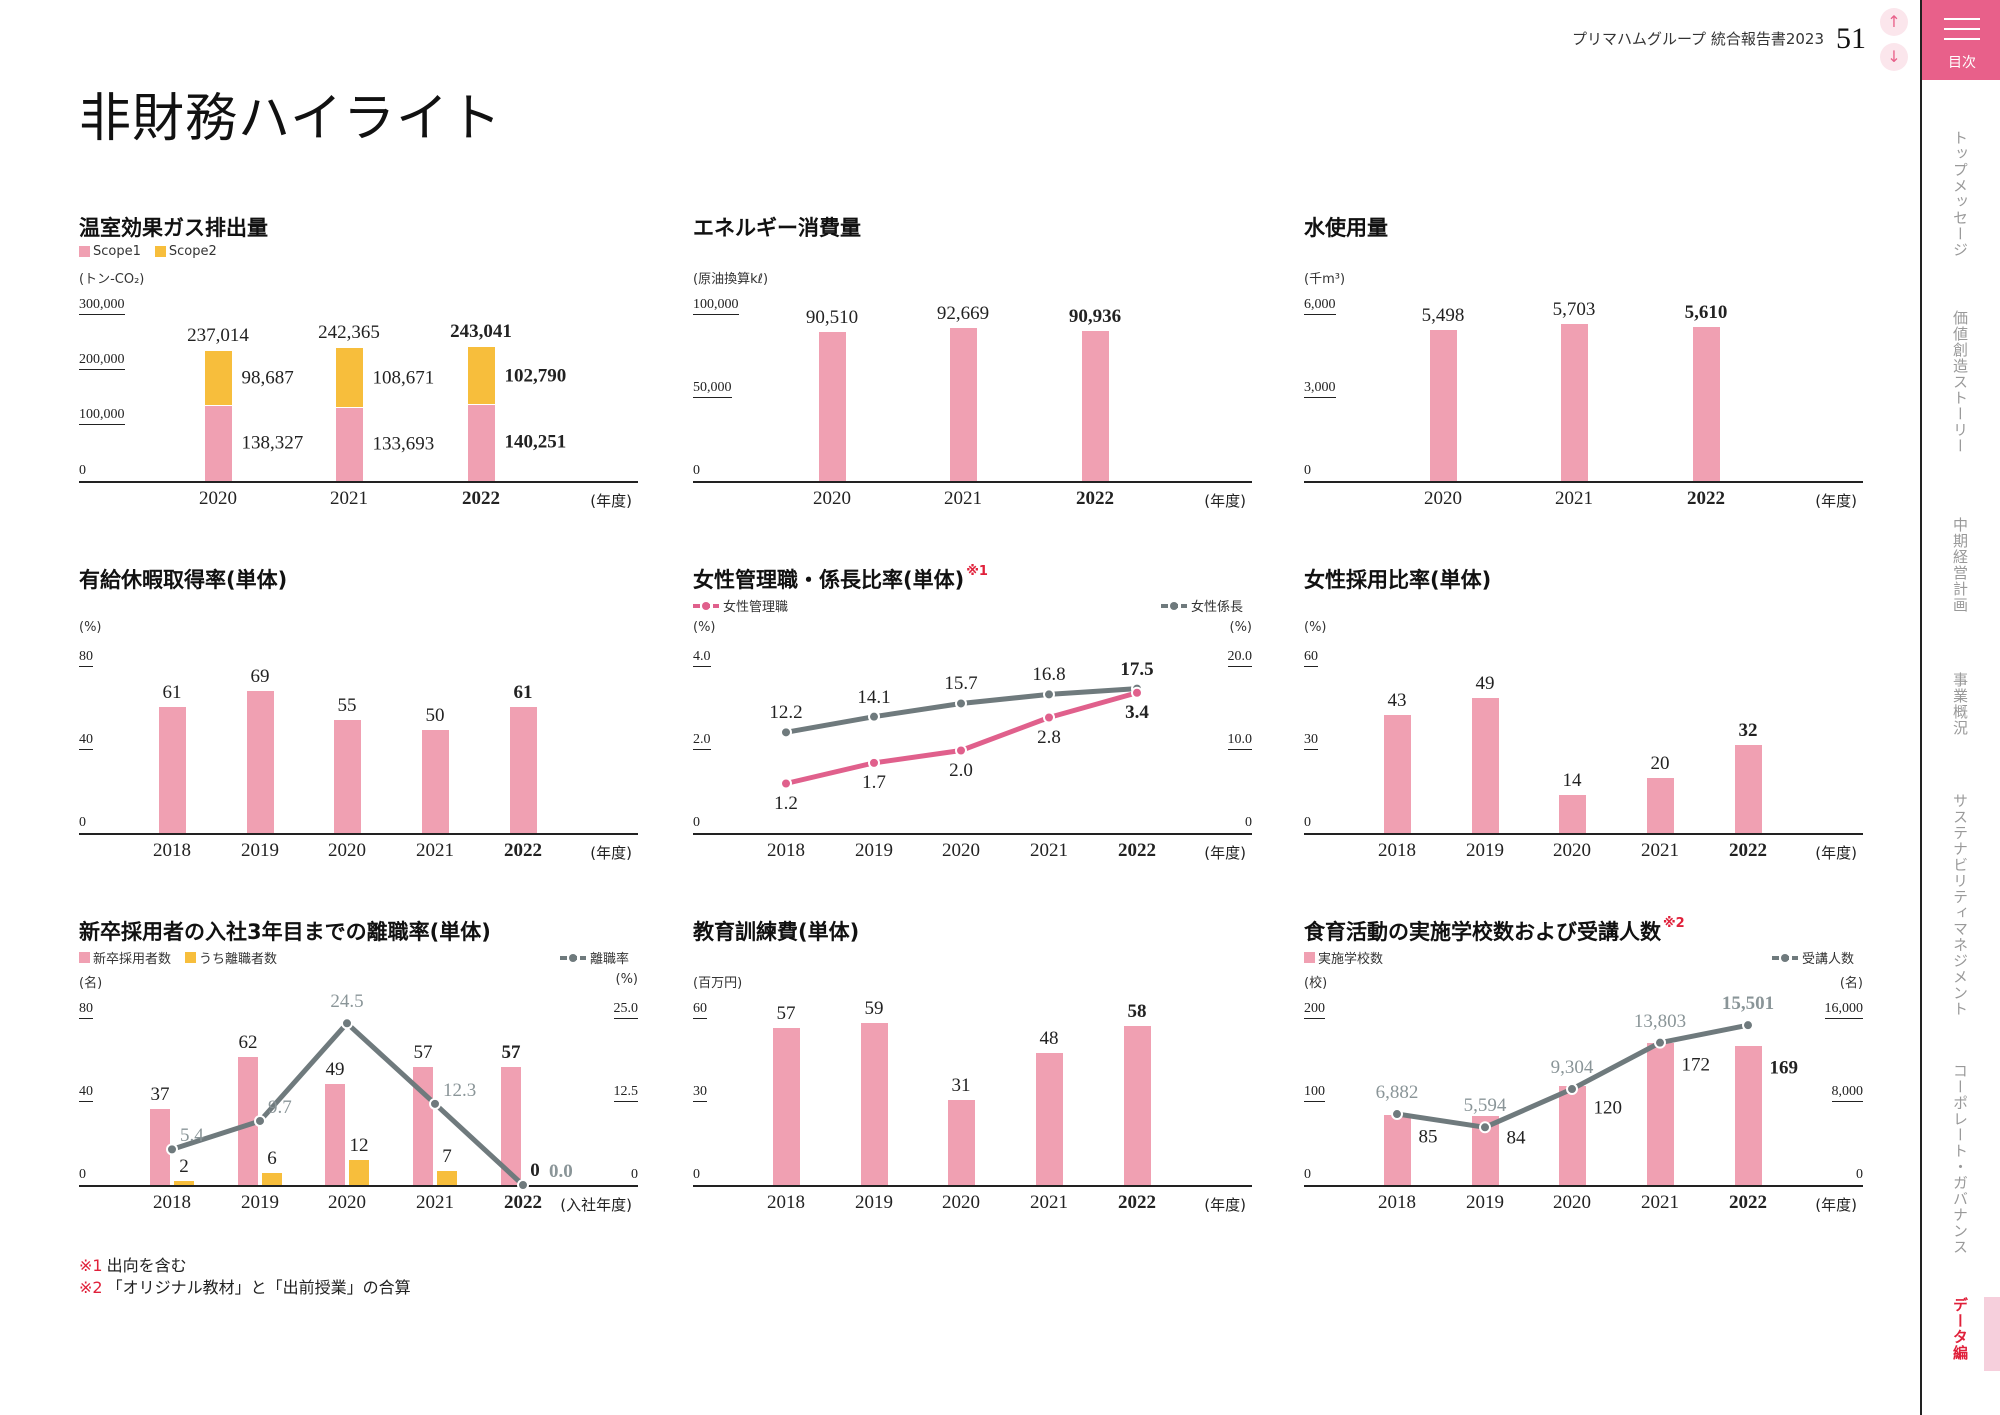 The height and width of the screenshot is (1415, 2000). What do you see at coordinates (963, 314) in the screenshot?
I see `bar-value-label: 92,669` at bounding box center [963, 314].